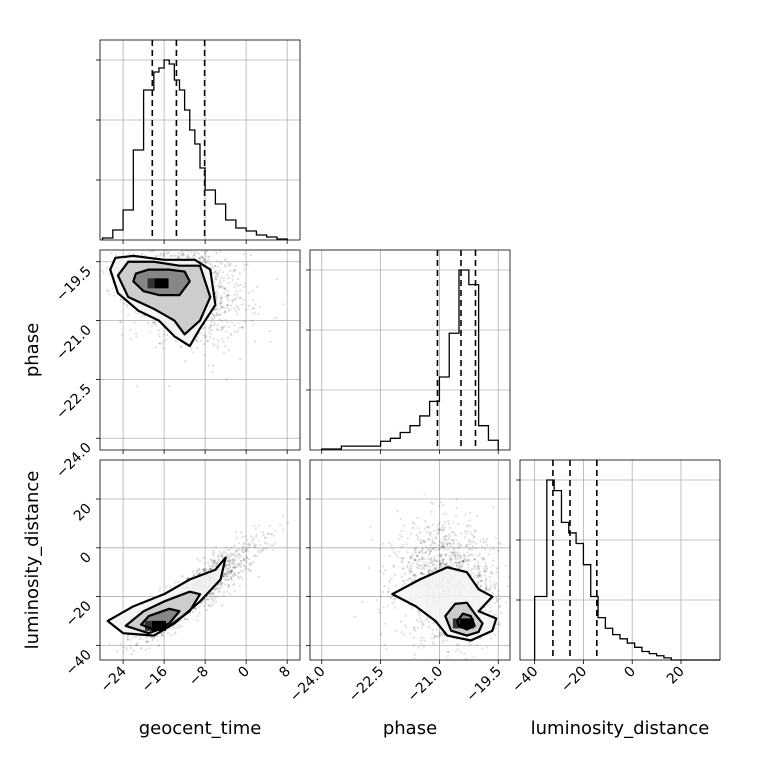 Image resolution: width=760 pixels, height=760 pixels. Describe the element at coordinates (410, 560) in the screenshot. I see `panel-luminosity-distance-vs-phase` at that location.